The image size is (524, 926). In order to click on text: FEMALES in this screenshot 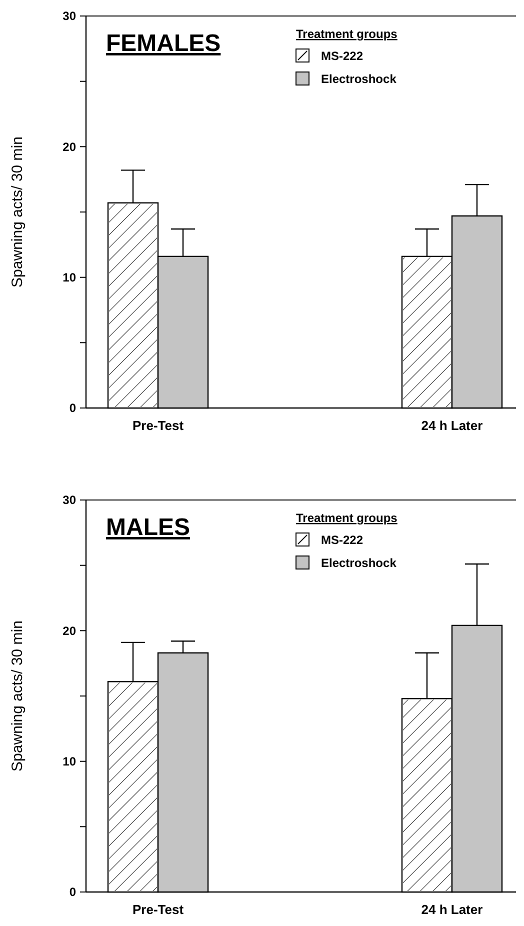, I will do `click(163, 43)`.